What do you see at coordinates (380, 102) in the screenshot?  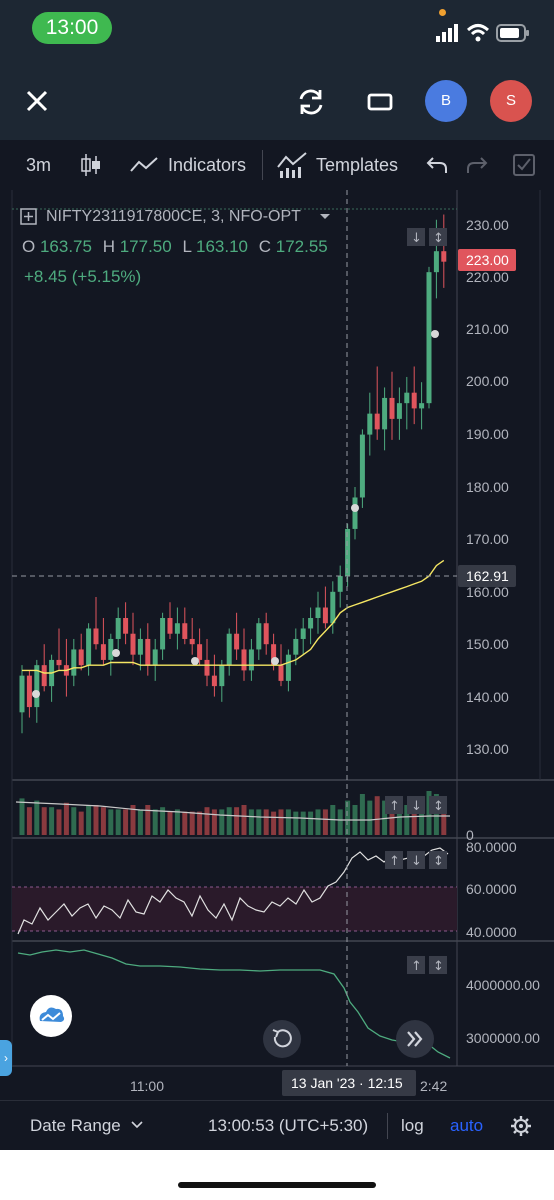 I see `window-icon` at bounding box center [380, 102].